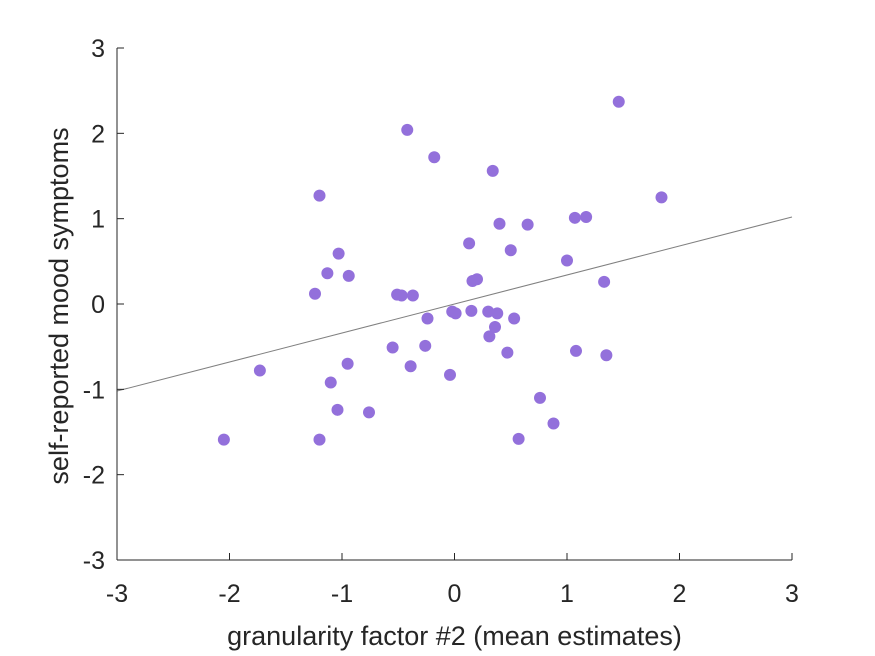 Image resolution: width=875 pixels, height=656 pixels. I want to click on x-tick-label: 1, so click(567, 594).